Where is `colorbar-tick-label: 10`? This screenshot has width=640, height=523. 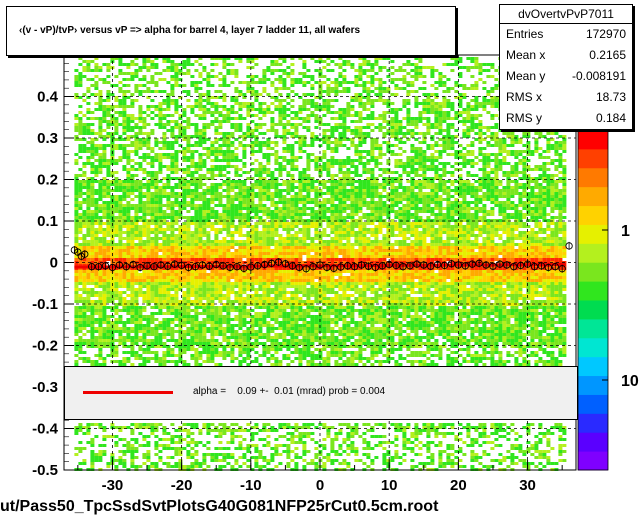
colorbar-tick-label: 10 is located at coordinates (630, 381).